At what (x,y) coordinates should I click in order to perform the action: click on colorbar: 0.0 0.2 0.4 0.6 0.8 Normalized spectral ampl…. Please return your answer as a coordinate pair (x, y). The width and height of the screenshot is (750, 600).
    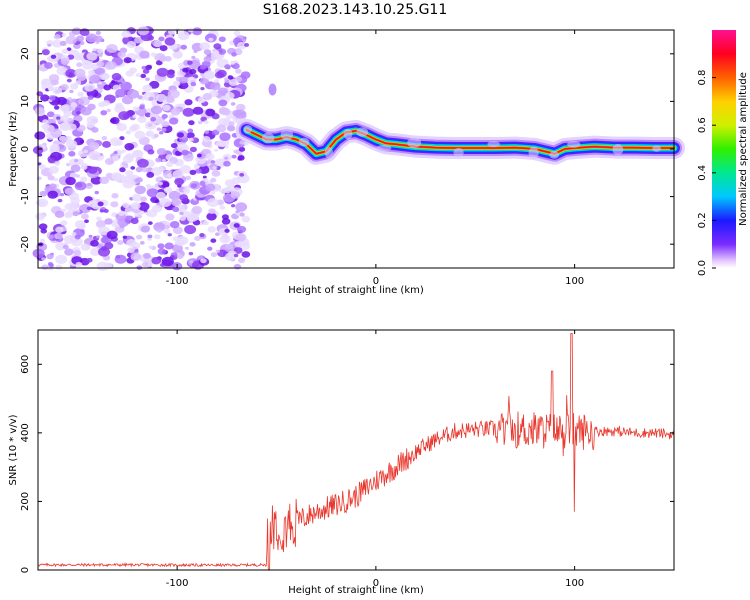
    Looking at the image, I should click on (723, 153).